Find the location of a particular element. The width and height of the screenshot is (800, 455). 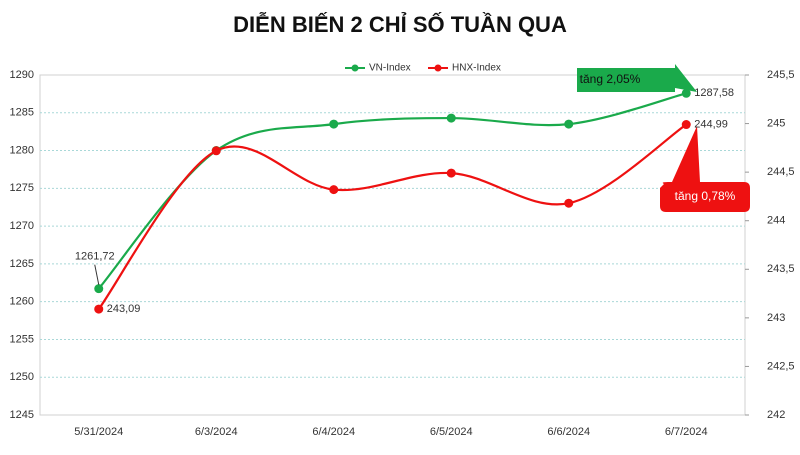

annotation: tăng 0,78% is located at coordinates (705, 196).